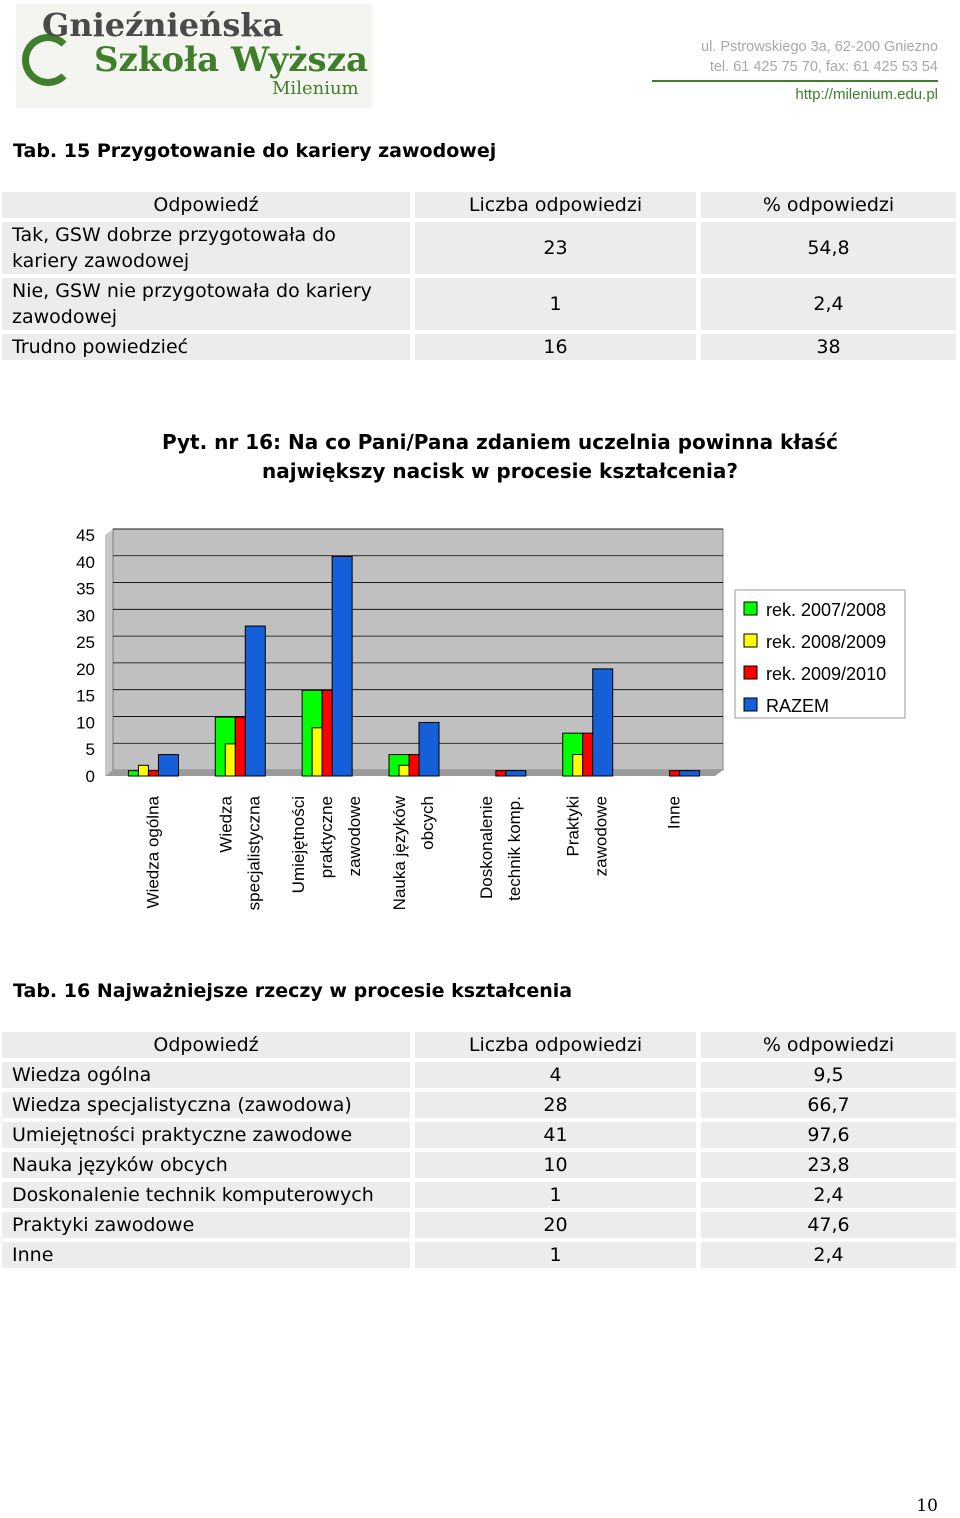  I want to click on row-count: 10, so click(553, 1165).